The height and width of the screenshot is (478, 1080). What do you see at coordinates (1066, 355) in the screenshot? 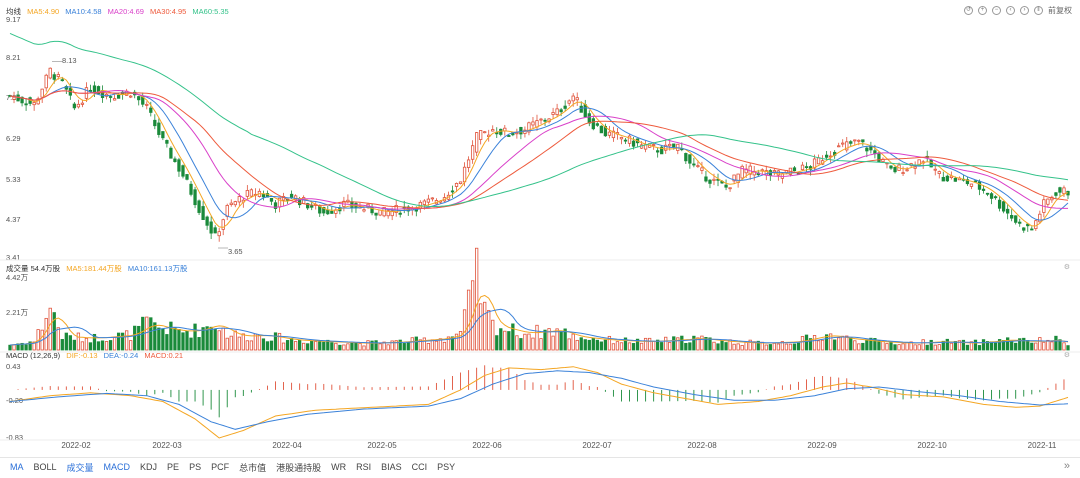
I see `macd-settings-icon: ⚙` at bounding box center [1066, 355].